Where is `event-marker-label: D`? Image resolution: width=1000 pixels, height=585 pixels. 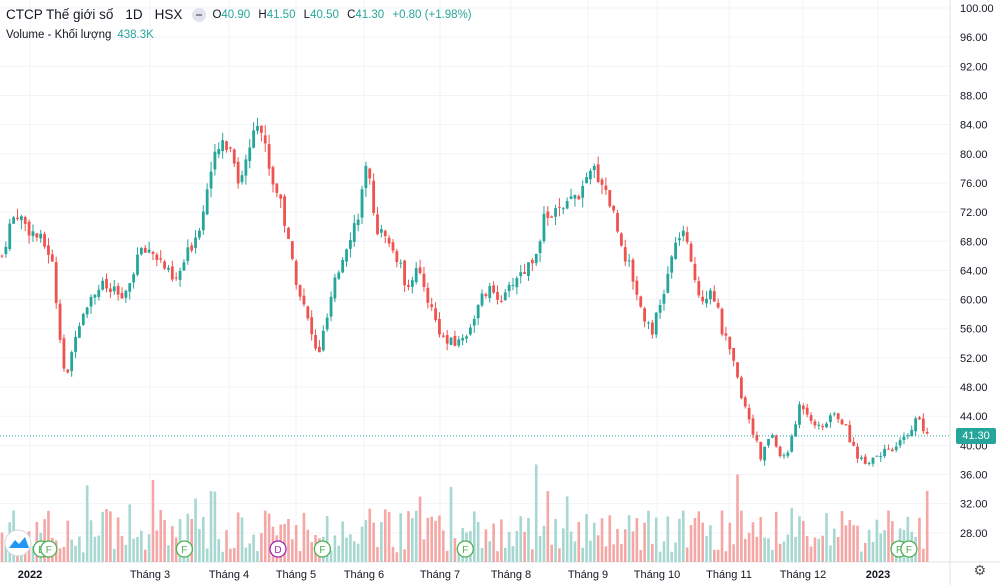 event-marker-label: D is located at coordinates (277, 550).